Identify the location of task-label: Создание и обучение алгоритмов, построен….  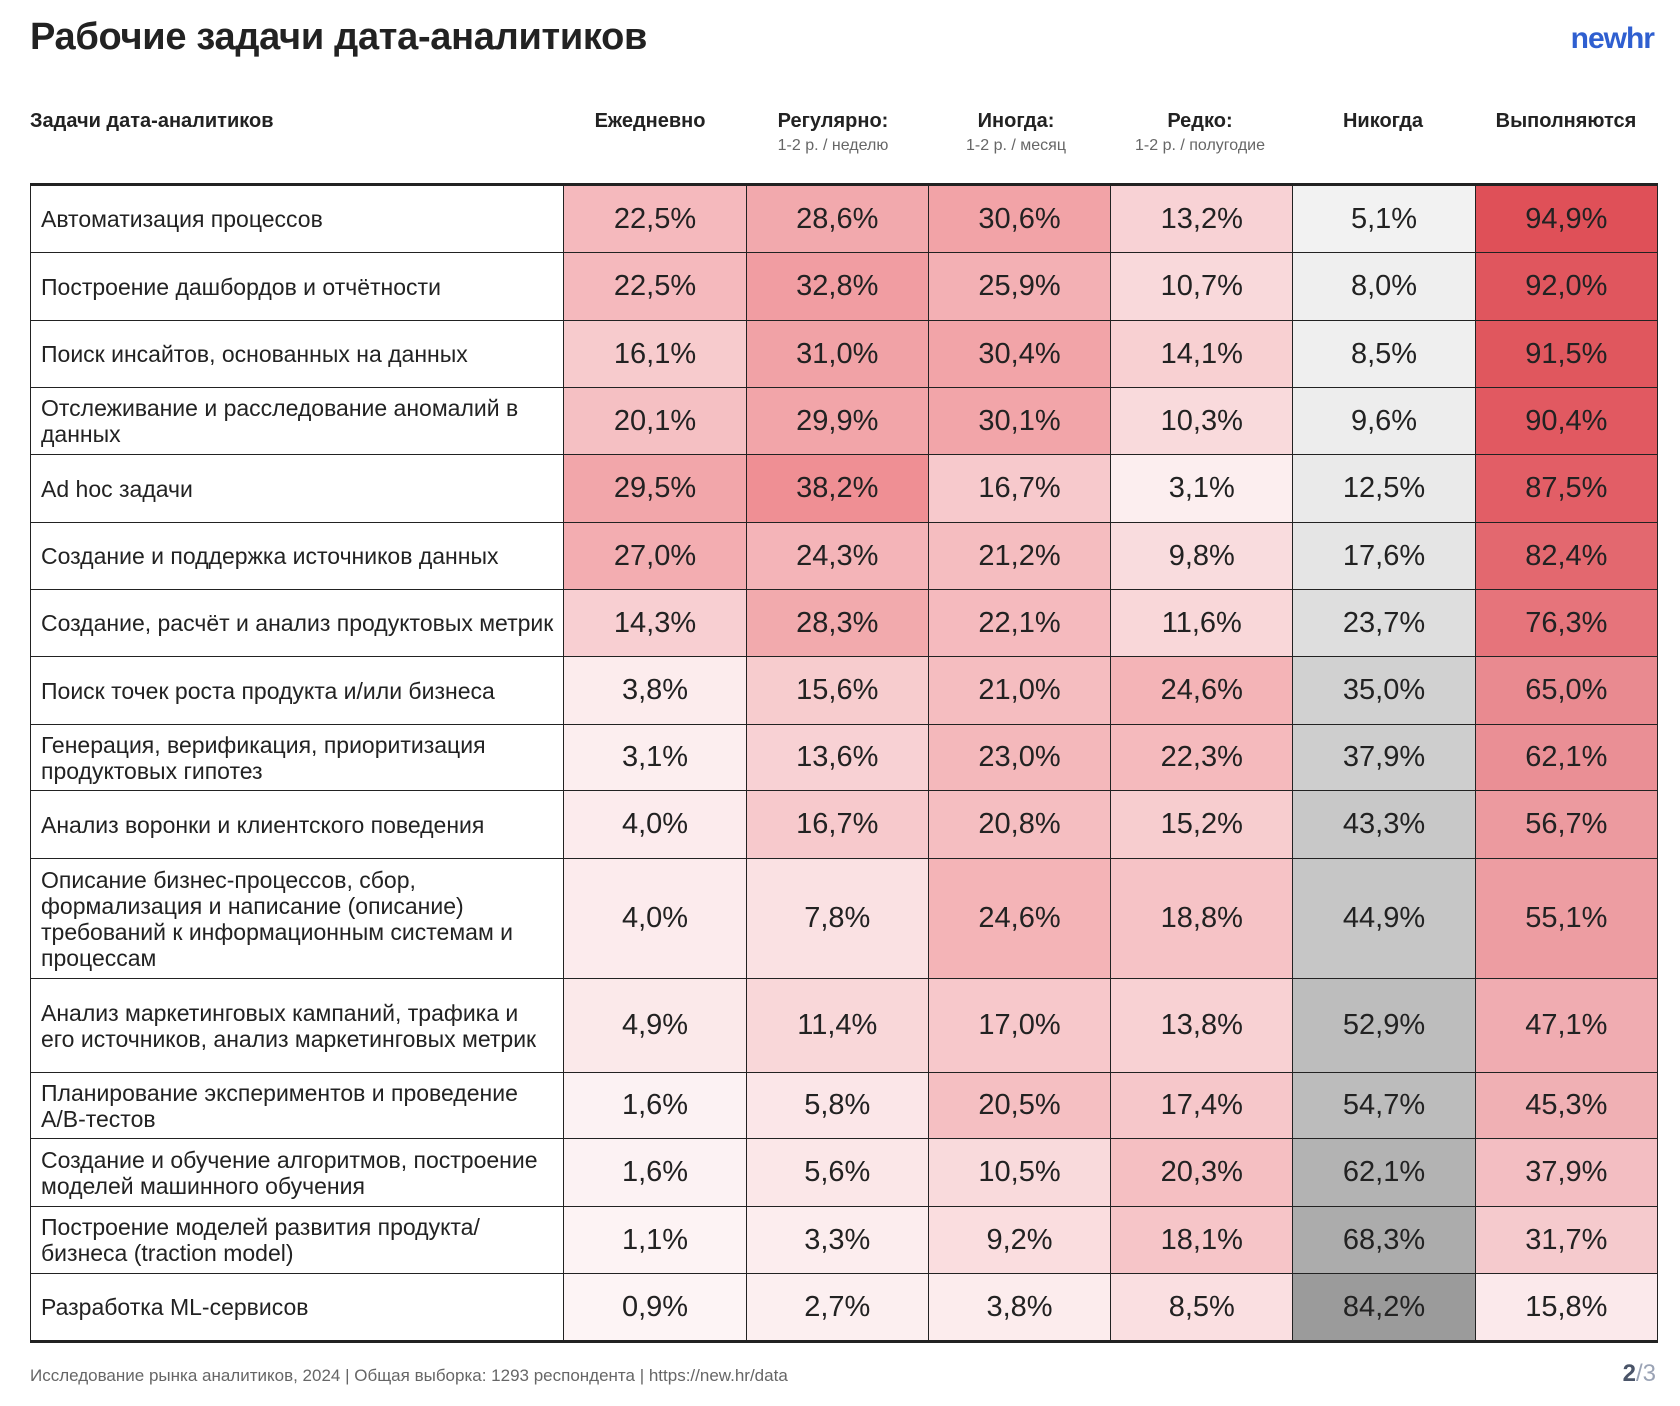
(297, 1172).